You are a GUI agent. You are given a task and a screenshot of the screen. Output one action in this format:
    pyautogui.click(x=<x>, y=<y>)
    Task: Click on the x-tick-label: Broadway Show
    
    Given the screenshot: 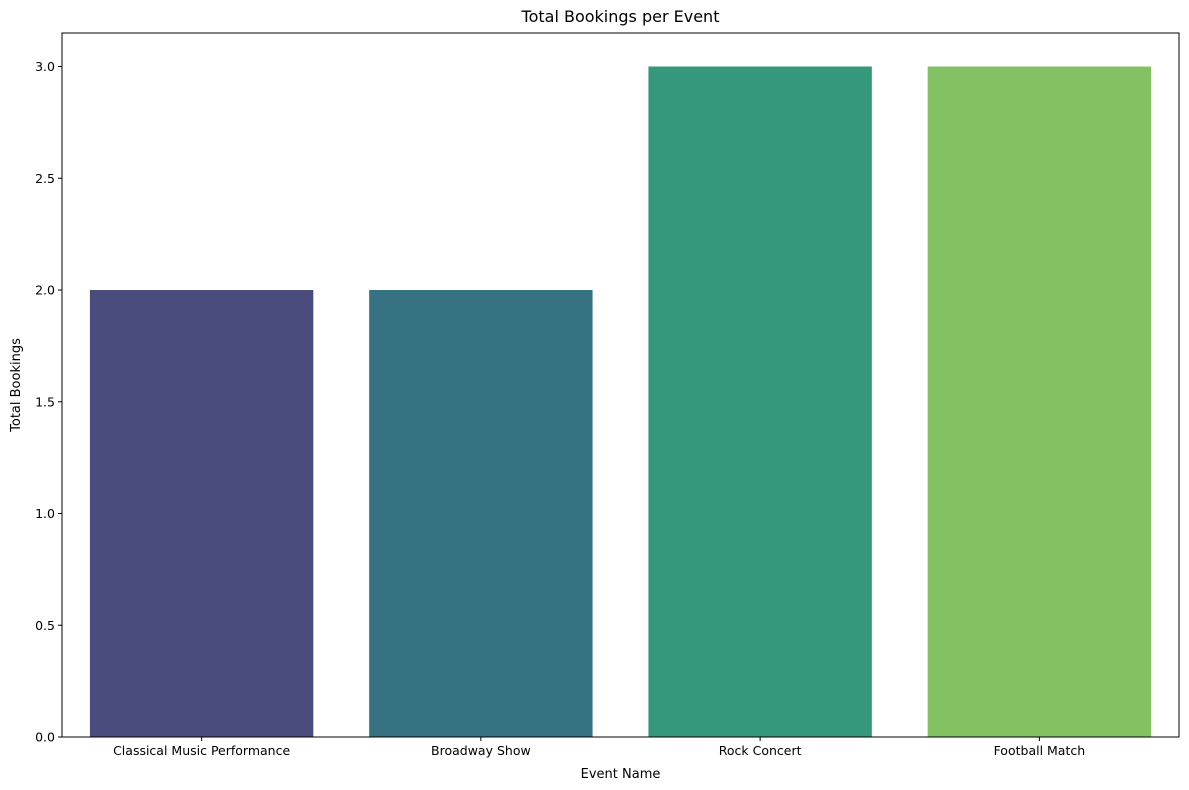 What is the action you would take?
    pyautogui.click(x=481, y=750)
    